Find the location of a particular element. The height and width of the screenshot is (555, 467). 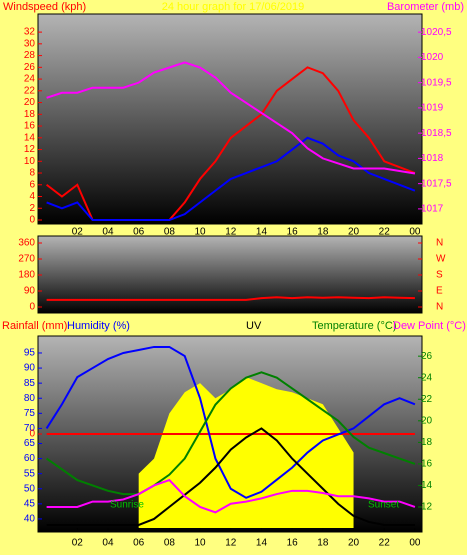

y-tick-label: 360 is located at coordinates (26, 243).